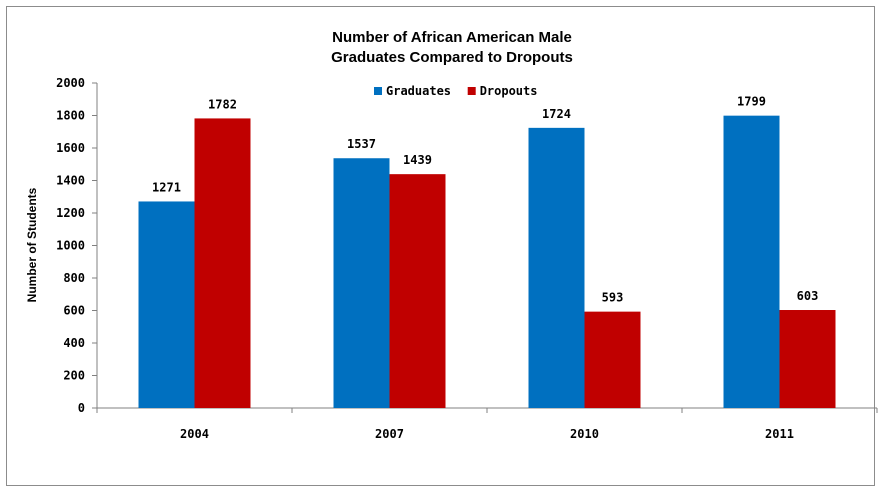 The width and height of the screenshot is (881, 489). Describe the element at coordinates (70, 246) in the screenshot. I see `y-tick-label: 1000` at that location.